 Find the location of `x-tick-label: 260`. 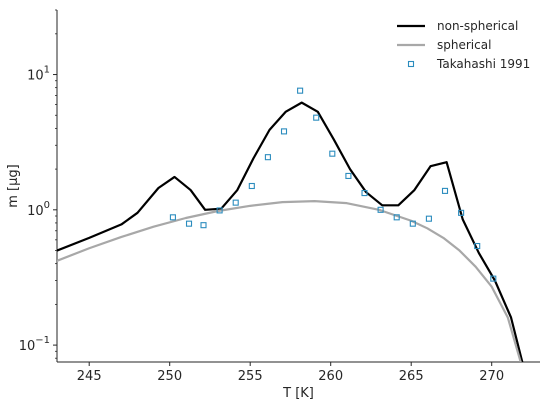

x-tick-label: 260 is located at coordinates (330, 376).